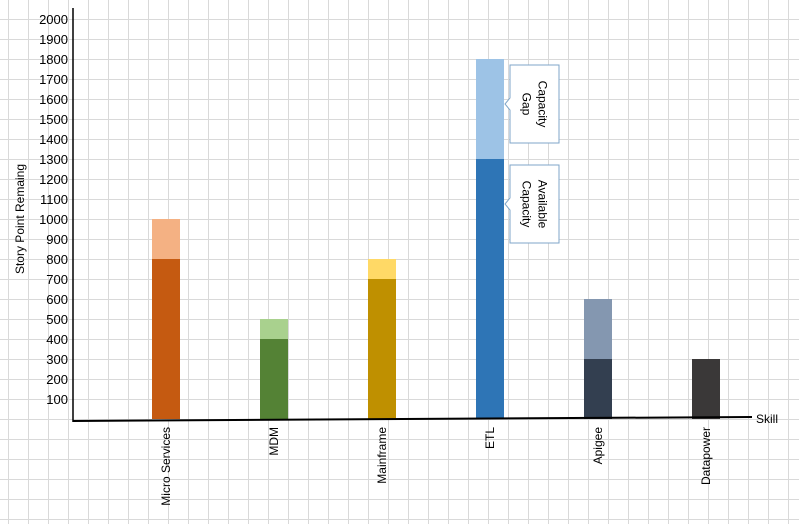 The width and height of the screenshot is (799, 524). I want to click on y-tick-label: 1600, so click(53, 99).